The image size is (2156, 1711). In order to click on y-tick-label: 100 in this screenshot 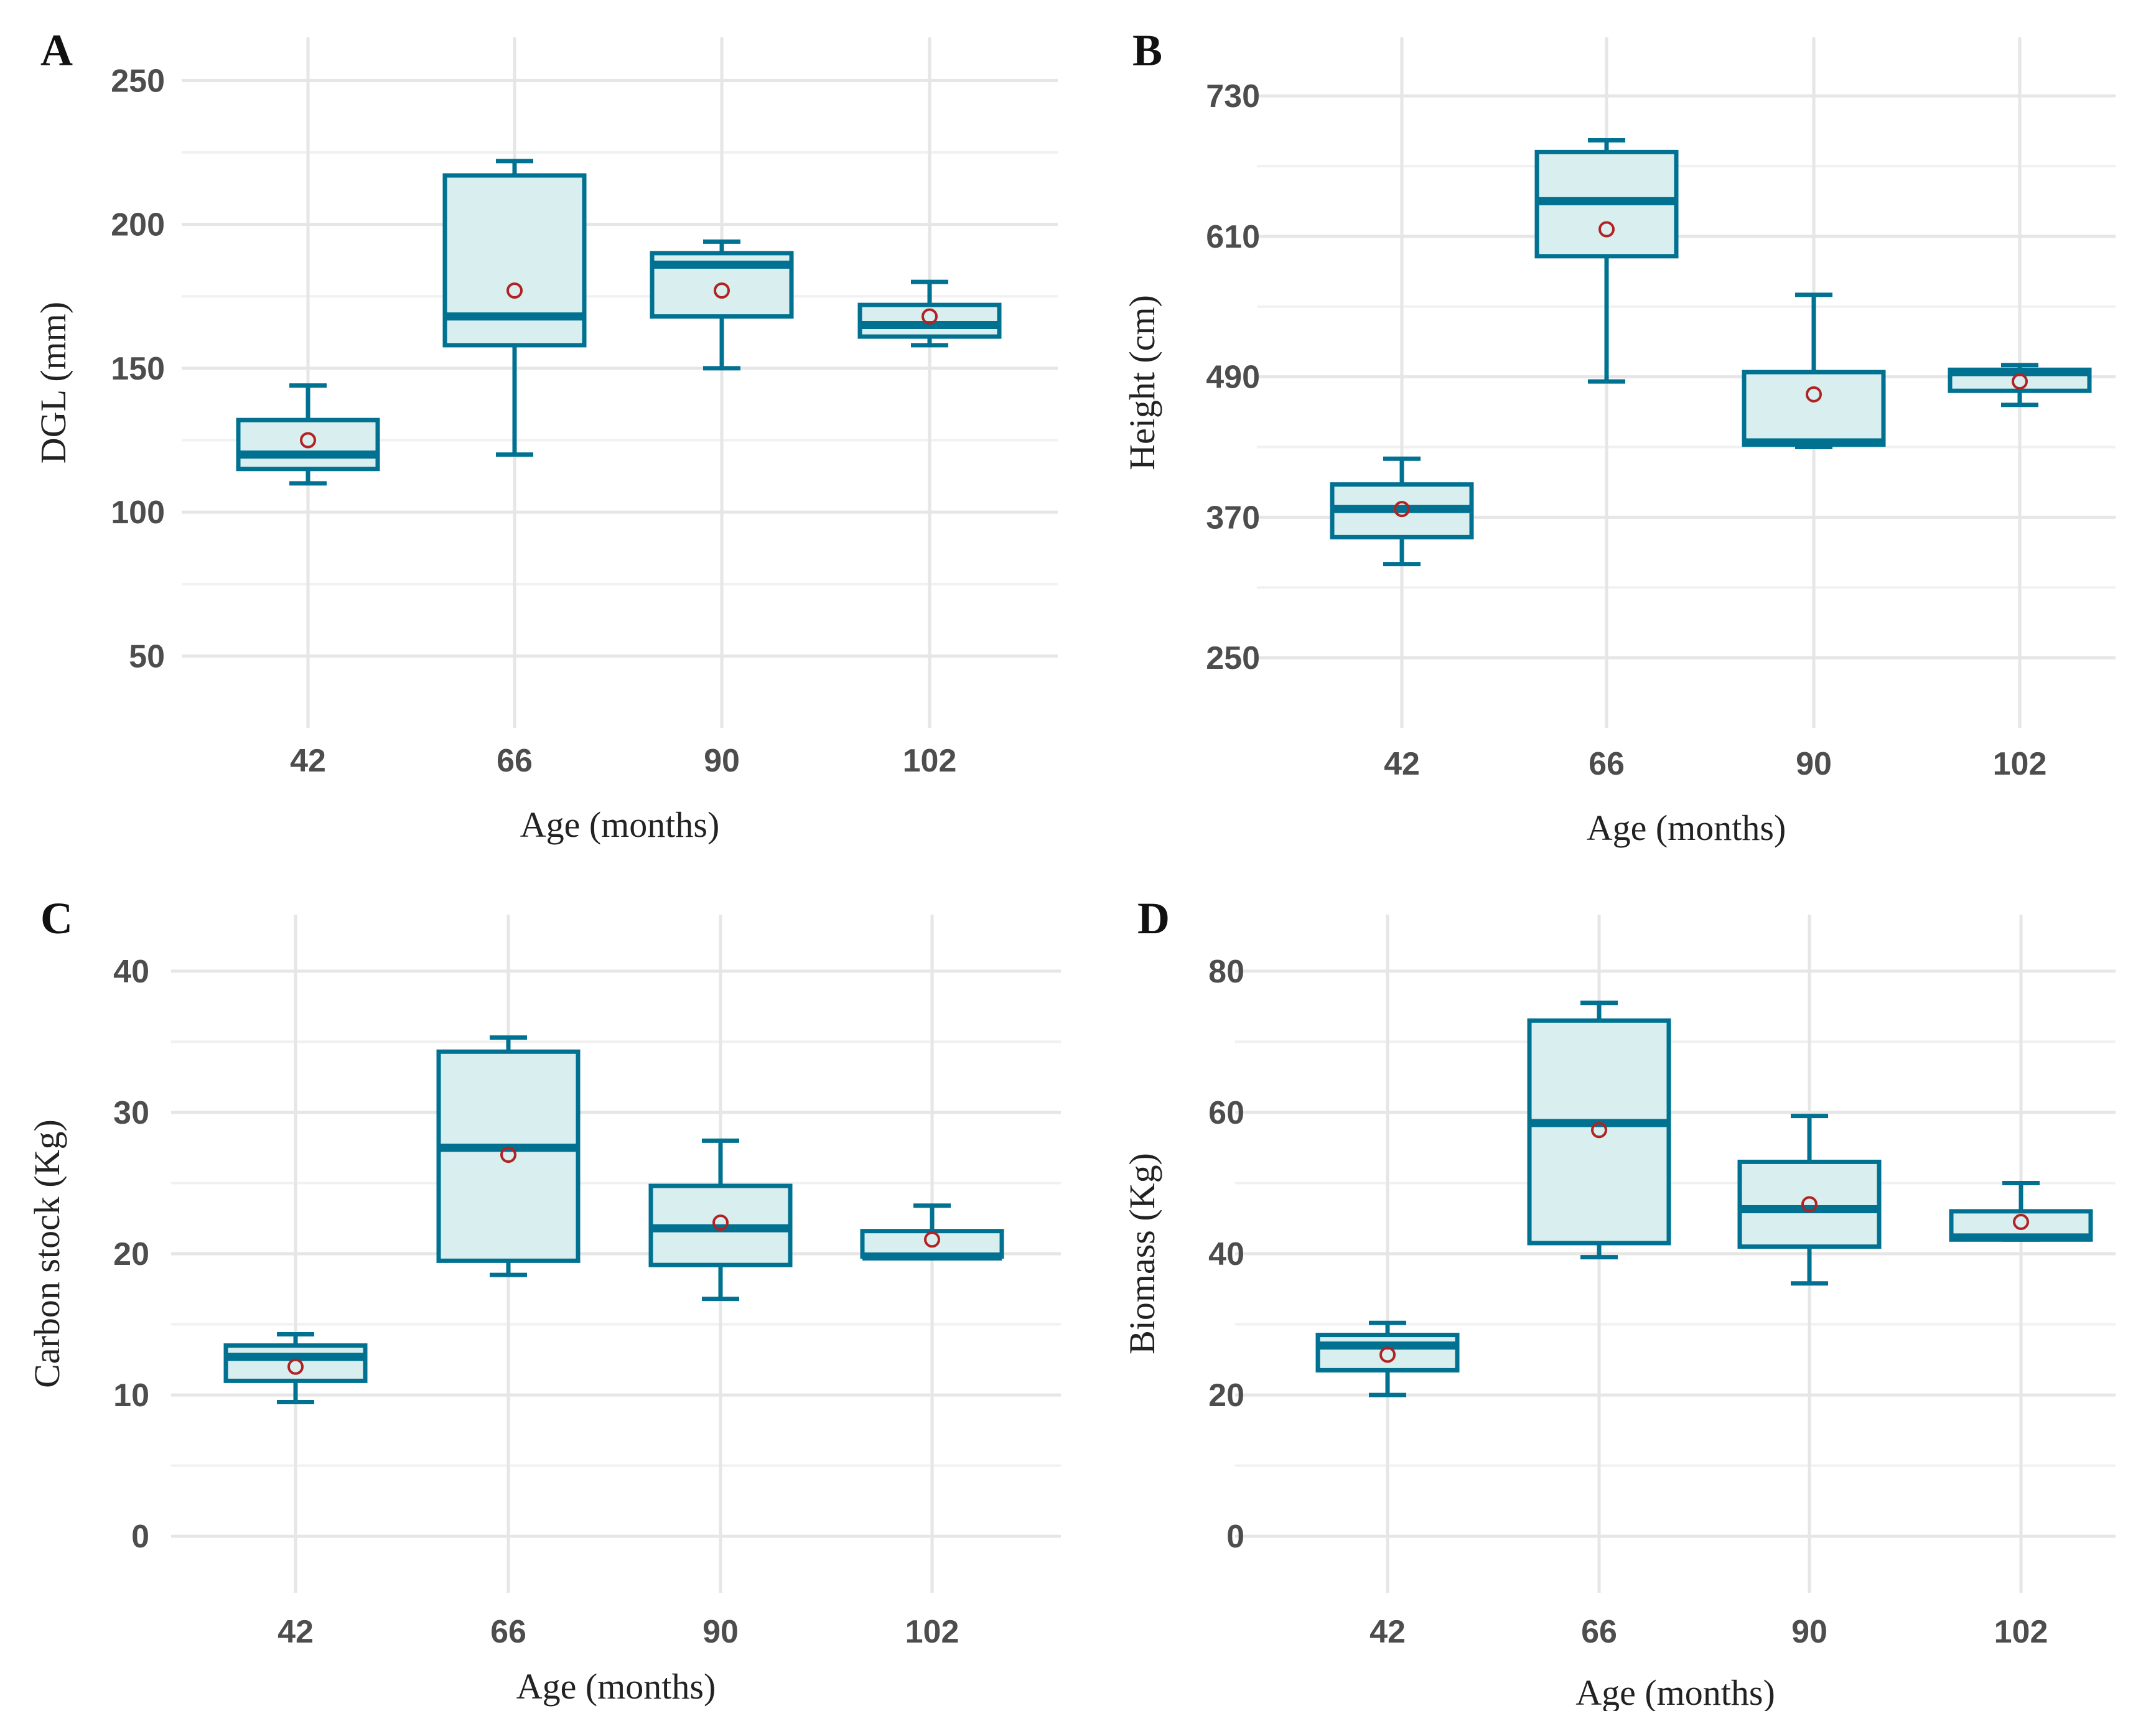, I will do `click(138, 513)`.